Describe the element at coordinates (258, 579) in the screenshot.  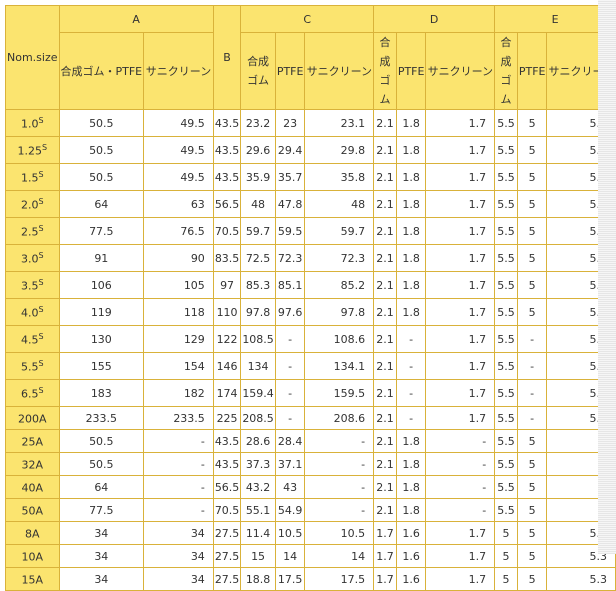
I see `value-cell: 18.8` at that location.